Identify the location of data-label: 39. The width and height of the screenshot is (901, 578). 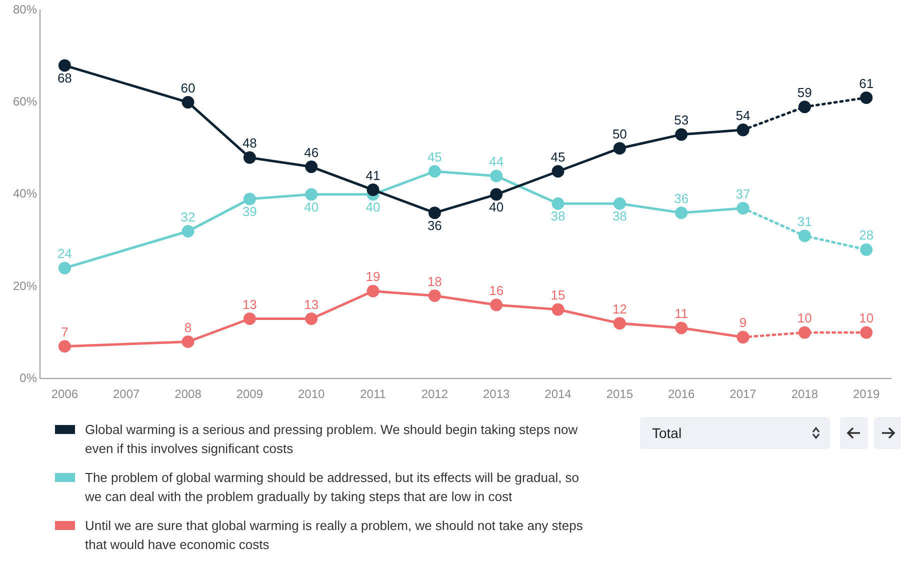
(249, 212).